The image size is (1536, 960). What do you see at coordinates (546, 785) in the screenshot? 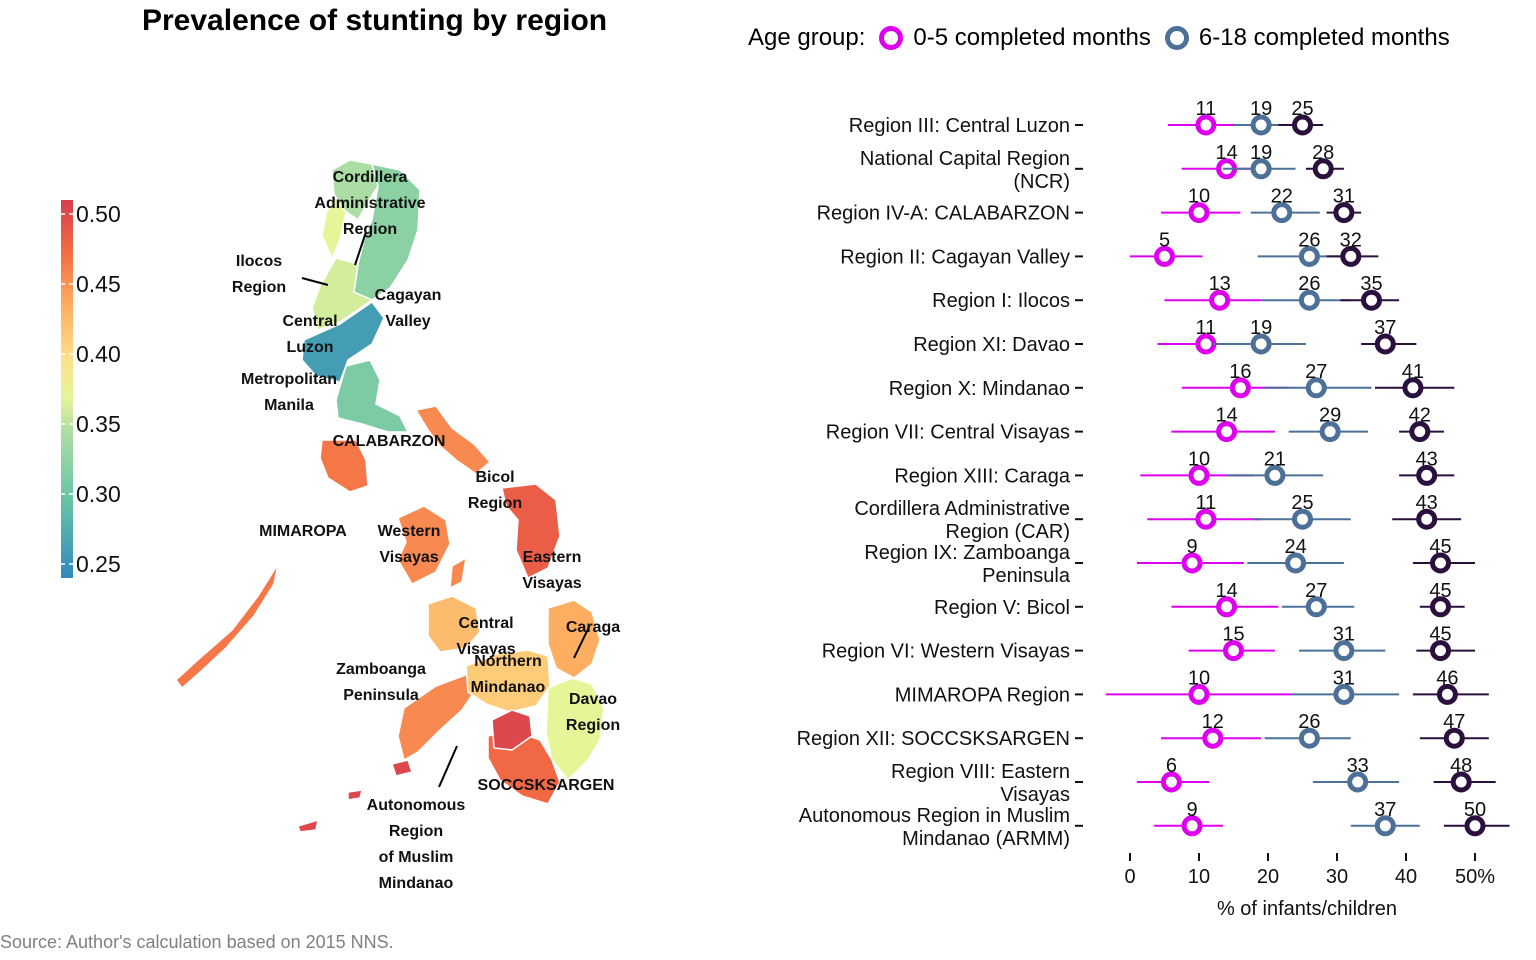
I see `map-label-soccsksargen: SOCCSKSARGEN` at bounding box center [546, 785].